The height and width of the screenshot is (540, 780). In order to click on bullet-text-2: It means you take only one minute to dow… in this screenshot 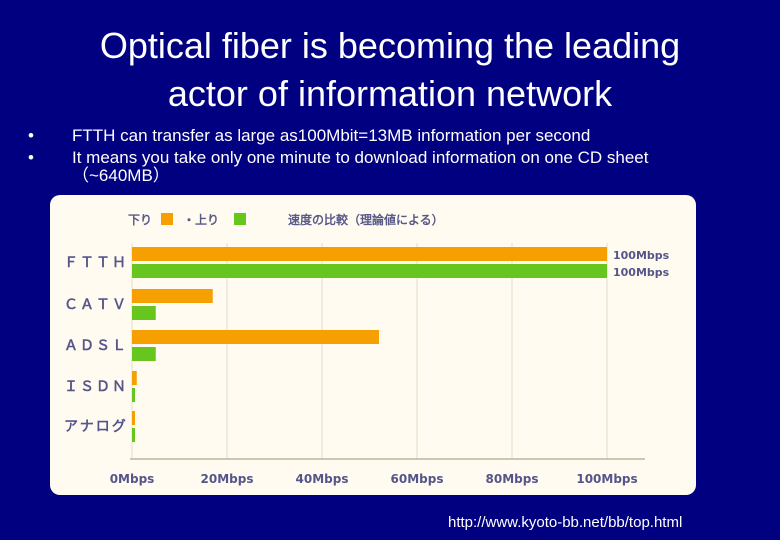, I will do `click(360, 157)`.